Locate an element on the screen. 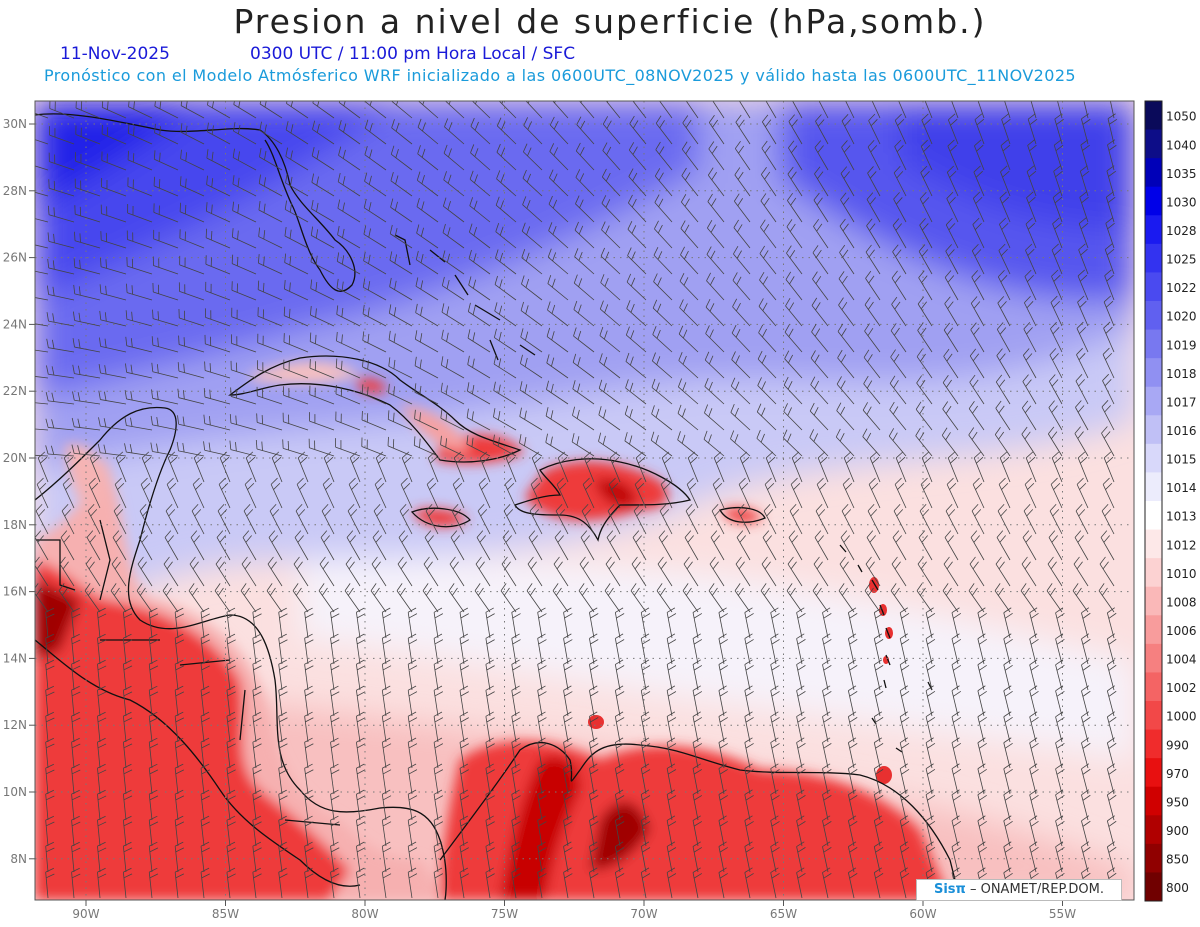 This screenshot has width=1200, height=927. lat-label: 12N is located at coordinates (15, 725).